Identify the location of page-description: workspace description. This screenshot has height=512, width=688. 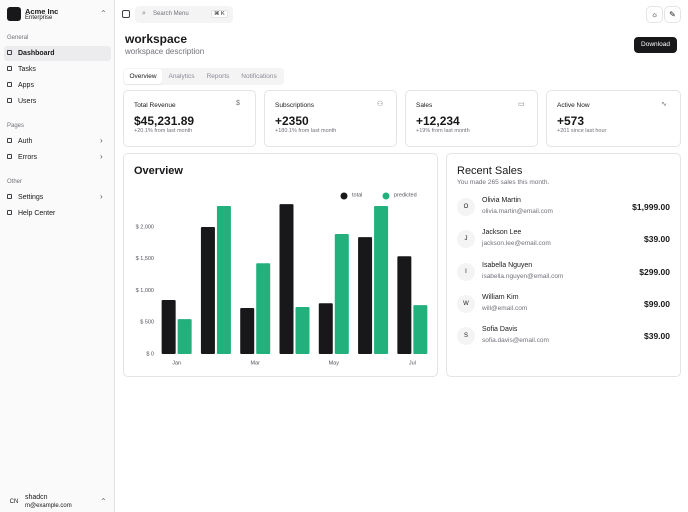
(165, 51).